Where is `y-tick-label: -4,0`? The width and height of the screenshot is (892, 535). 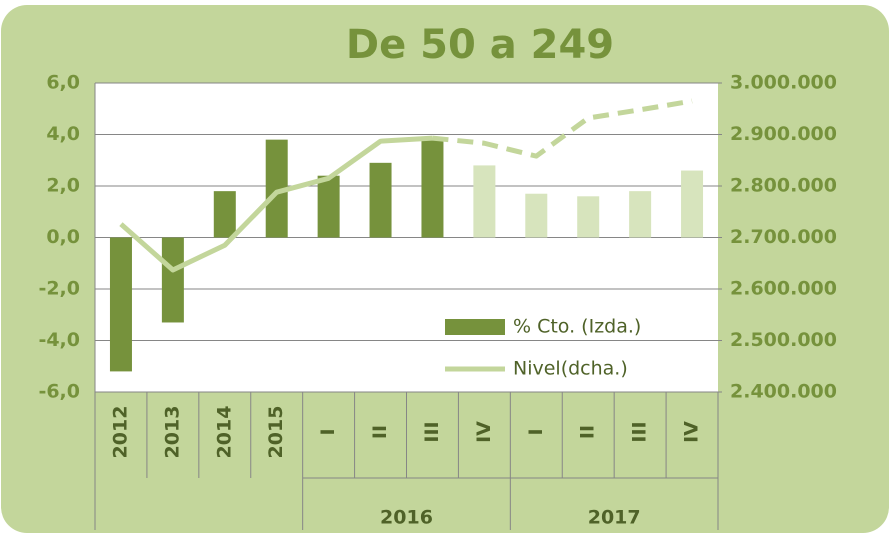 y-tick-label: -4,0 is located at coordinates (59, 340).